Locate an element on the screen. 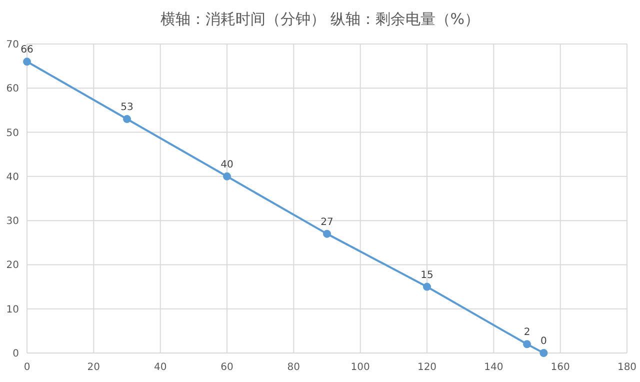 Image resolution: width=640 pixels, height=382 pixels. data-label: 2 is located at coordinates (527, 332).